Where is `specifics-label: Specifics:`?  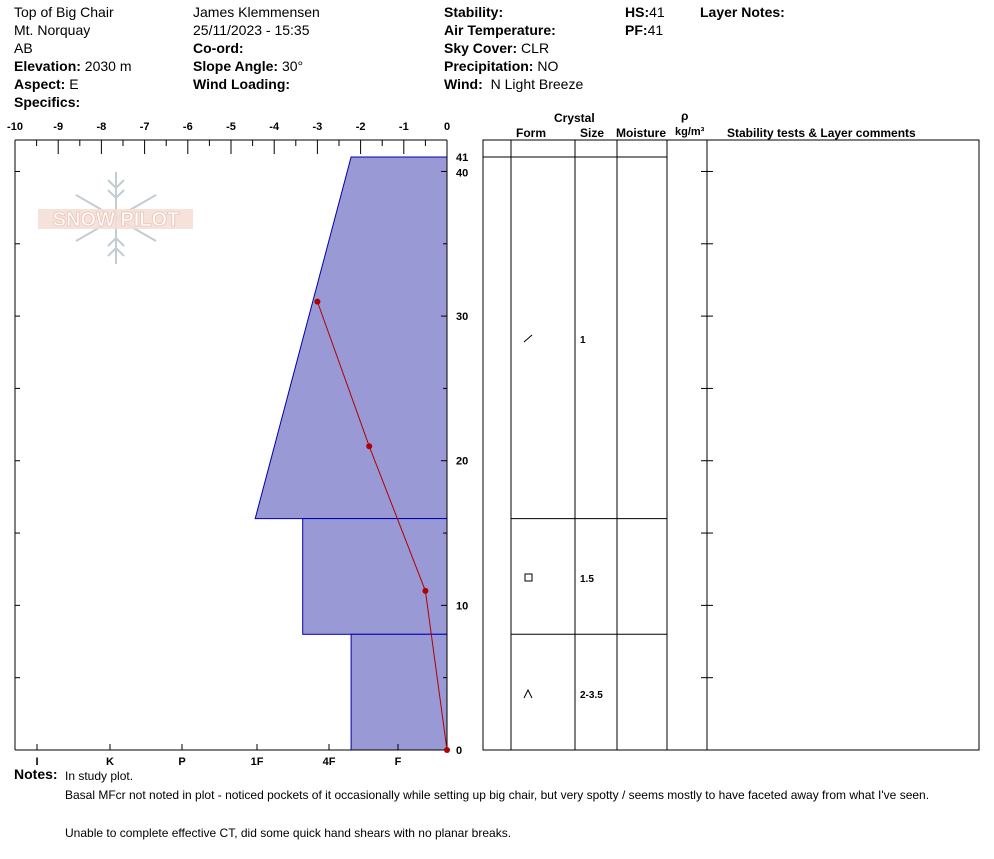 specifics-label: Specifics: is located at coordinates (47, 102).